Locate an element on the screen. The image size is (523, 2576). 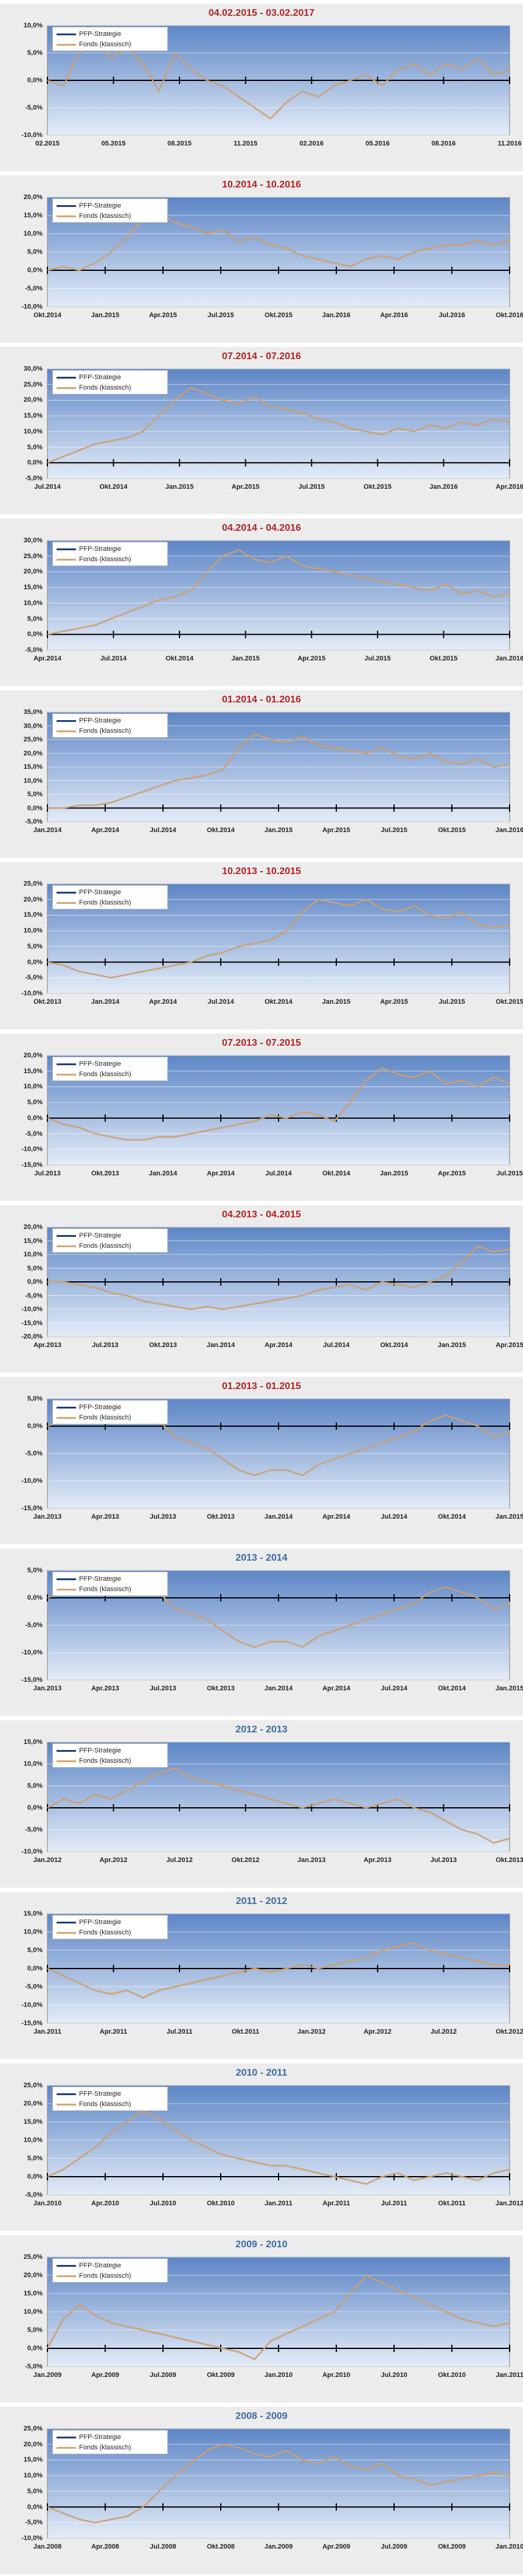
x-tick-label: 11.2016 is located at coordinates (510, 143).